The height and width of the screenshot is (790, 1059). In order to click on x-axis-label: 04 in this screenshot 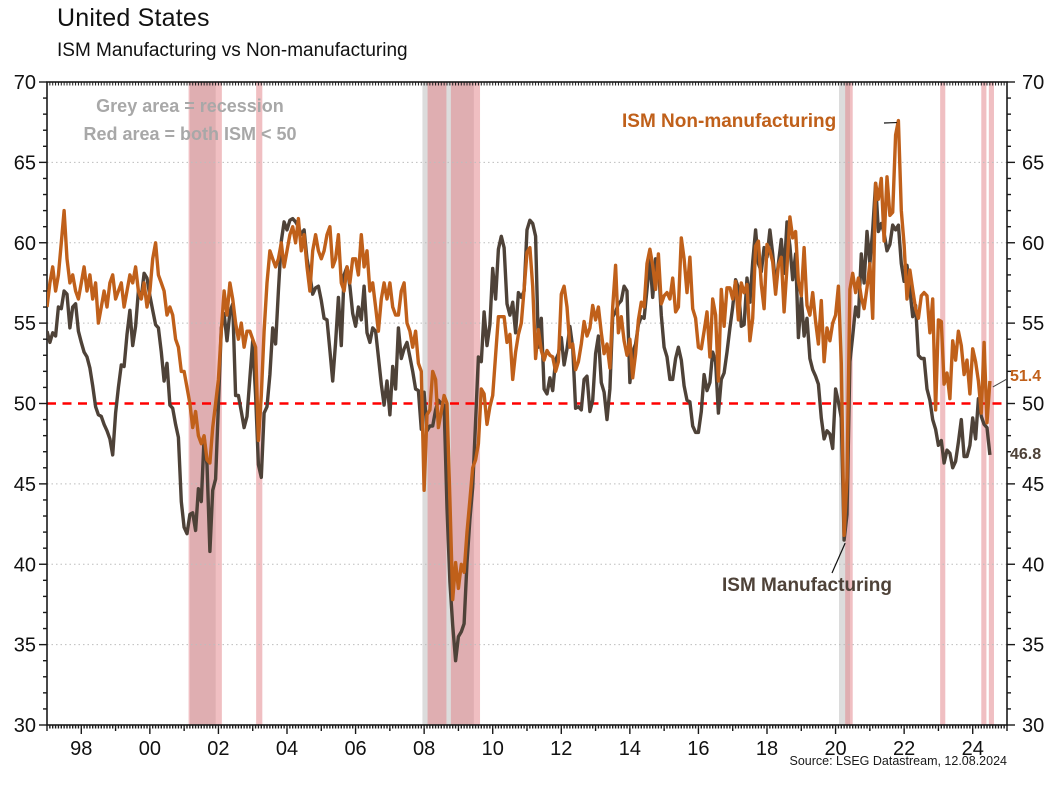, I will do `click(287, 749)`.